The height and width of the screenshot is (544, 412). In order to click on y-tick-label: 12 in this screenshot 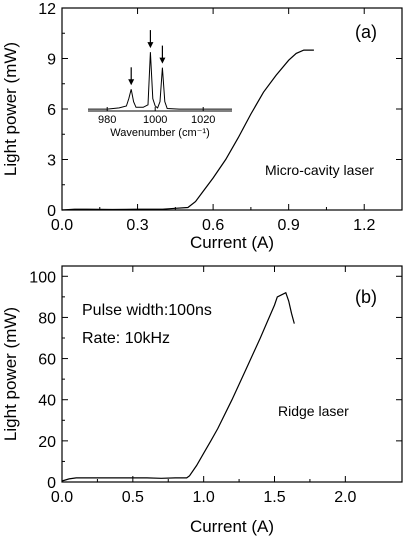, I will do `click(47, 9)`.